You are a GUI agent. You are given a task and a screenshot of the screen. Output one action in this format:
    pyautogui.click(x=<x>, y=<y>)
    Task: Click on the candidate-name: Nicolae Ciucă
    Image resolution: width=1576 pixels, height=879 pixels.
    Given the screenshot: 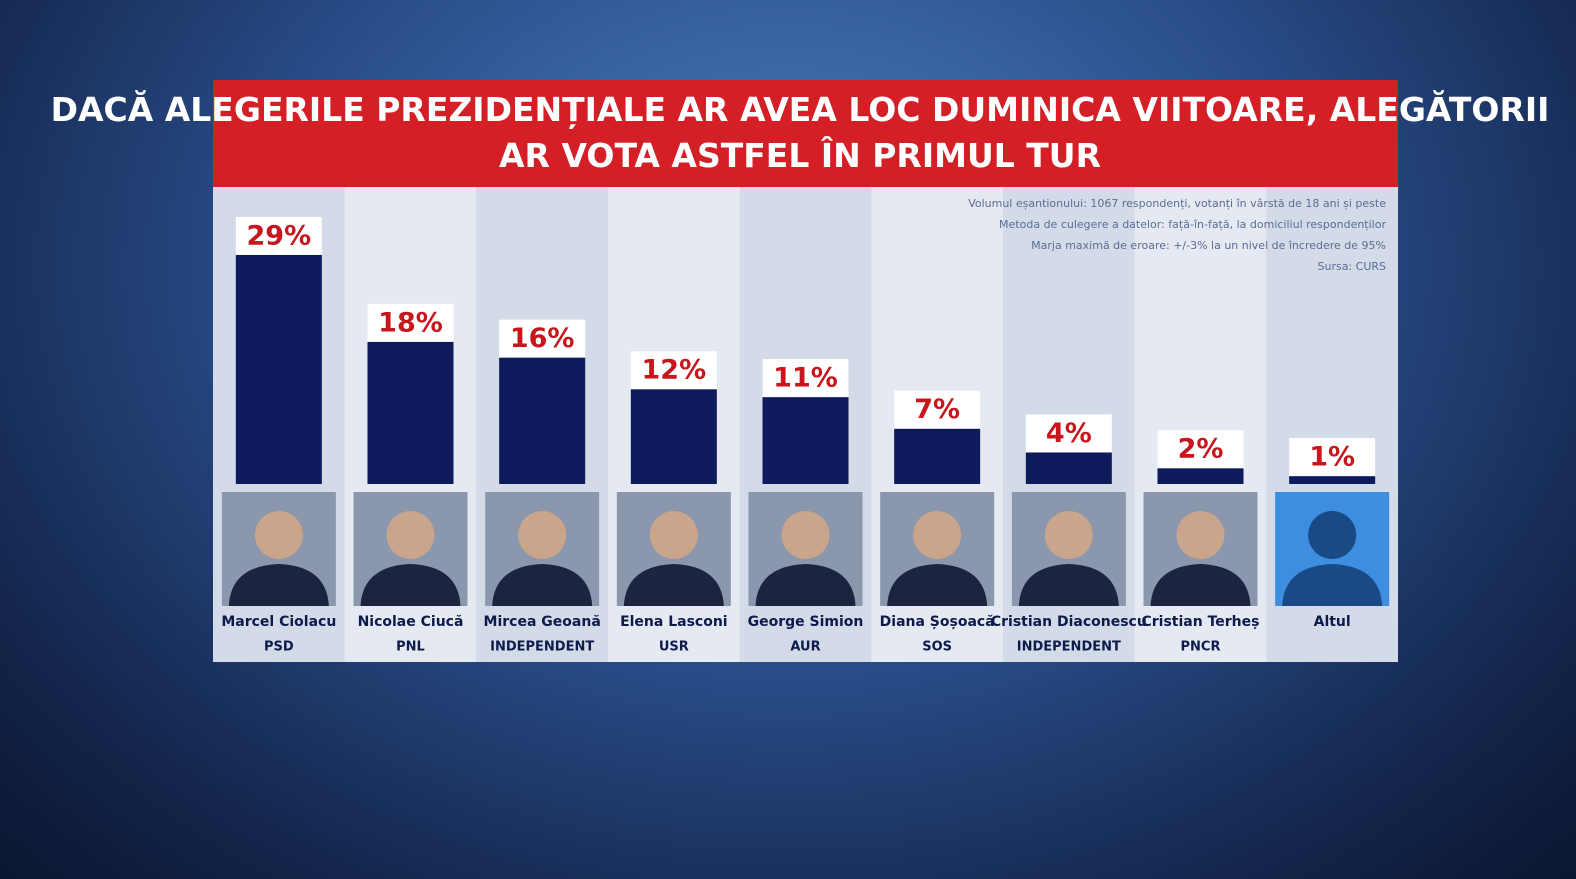 What is the action you would take?
    pyautogui.click(x=411, y=622)
    